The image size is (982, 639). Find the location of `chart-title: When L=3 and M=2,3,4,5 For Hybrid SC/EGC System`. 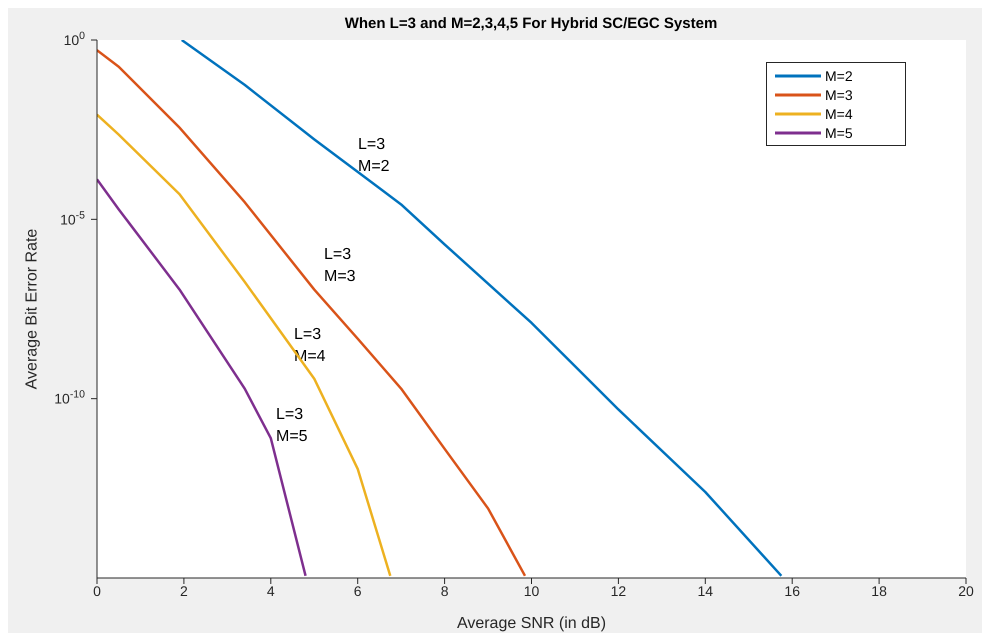

chart-title: When L=3 and M=2,3,4,5 For Hybrid SC/EGC System is located at coordinates (531, 23).